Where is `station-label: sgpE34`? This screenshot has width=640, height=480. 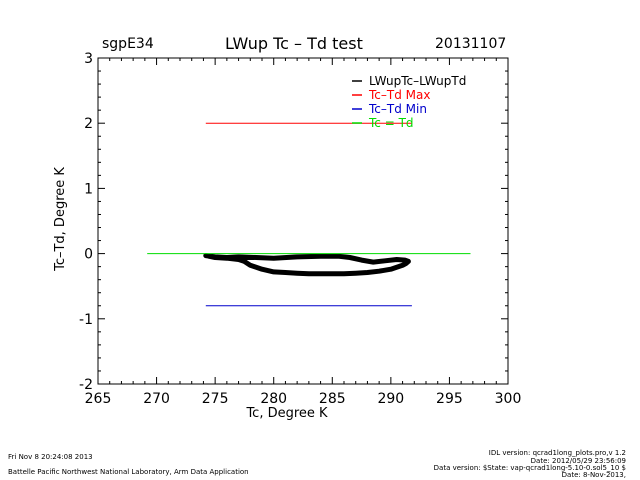 station-label: sgpE34 is located at coordinates (128, 44).